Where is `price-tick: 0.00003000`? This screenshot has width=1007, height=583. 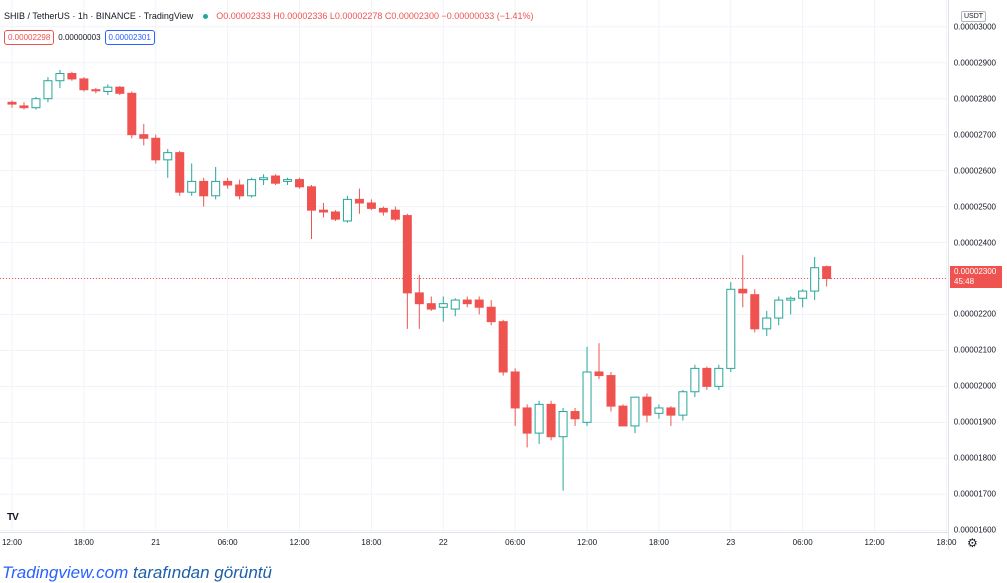
price-tick: 0.00003000 is located at coordinates (974, 27).